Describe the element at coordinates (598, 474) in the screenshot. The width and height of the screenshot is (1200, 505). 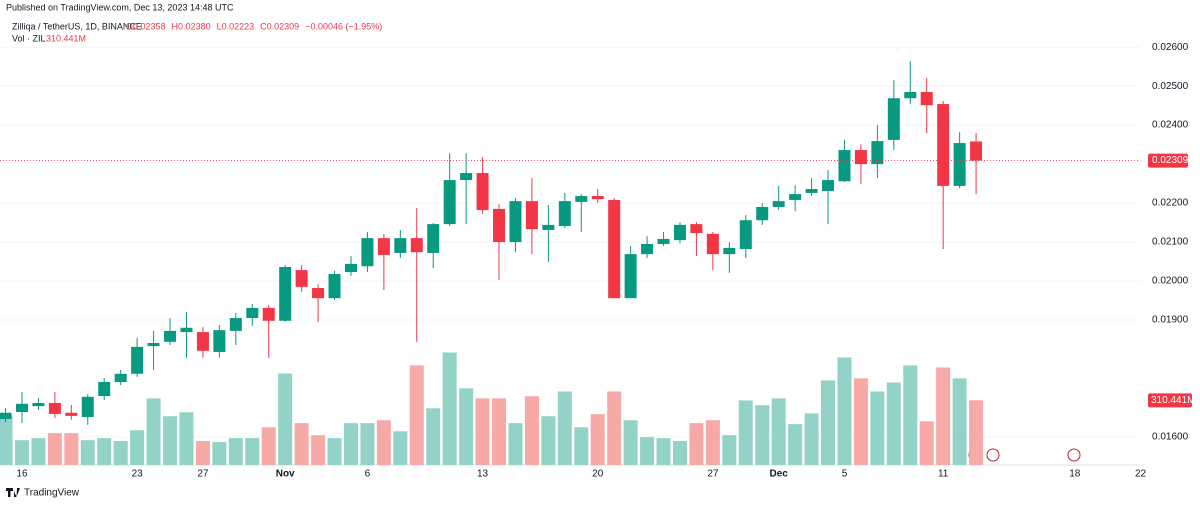
I see `x-tick-label: 20` at that location.